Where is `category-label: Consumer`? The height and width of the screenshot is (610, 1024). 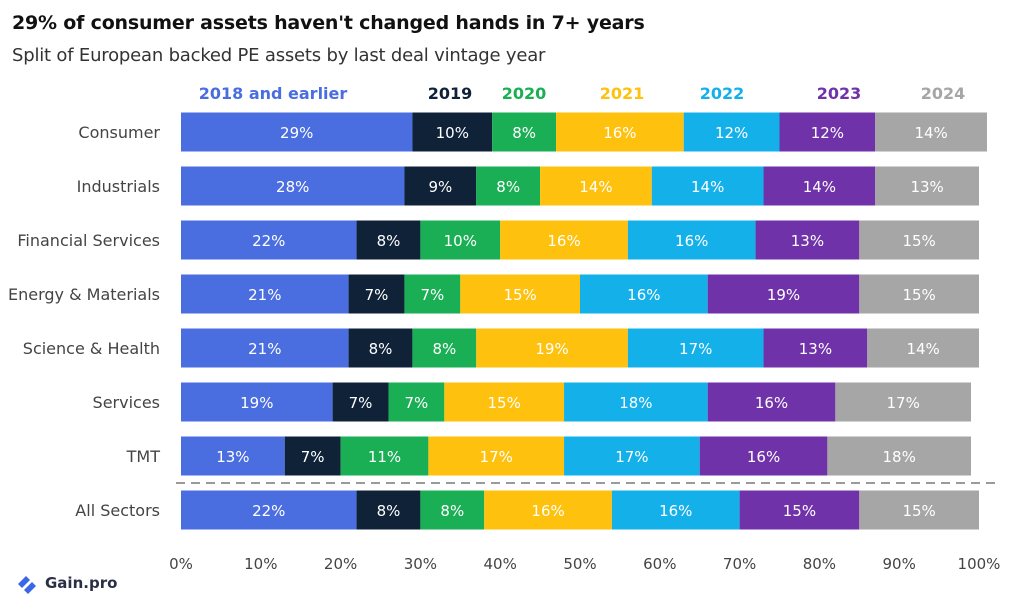 category-label: Consumer is located at coordinates (119, 132).